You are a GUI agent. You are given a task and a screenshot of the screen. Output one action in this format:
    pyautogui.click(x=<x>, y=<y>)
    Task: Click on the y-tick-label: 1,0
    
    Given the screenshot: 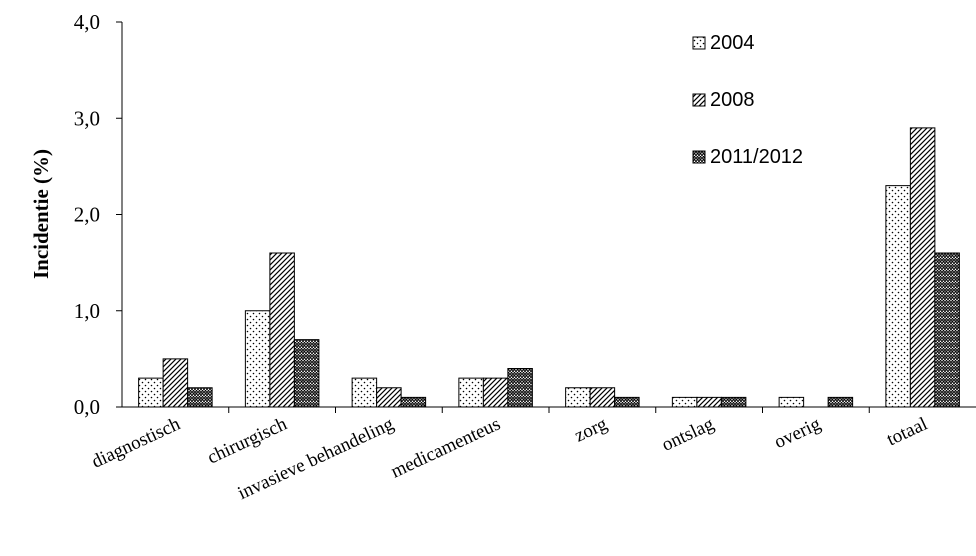 What is the action you would take?
    pyautogui.click(x=87, y=311)
    